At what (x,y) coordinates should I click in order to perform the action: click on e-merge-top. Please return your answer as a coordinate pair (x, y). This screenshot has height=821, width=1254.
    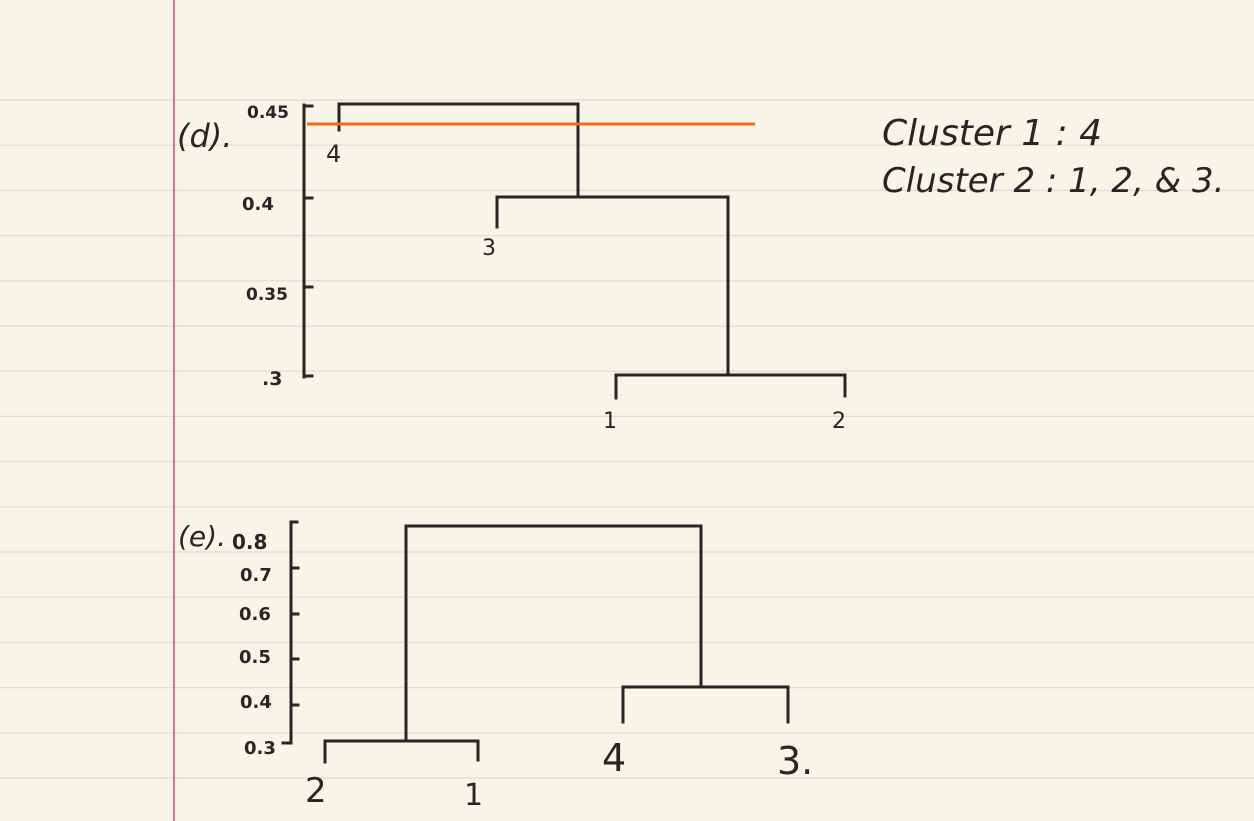
    Looking at the image, I should click on (553, 633).